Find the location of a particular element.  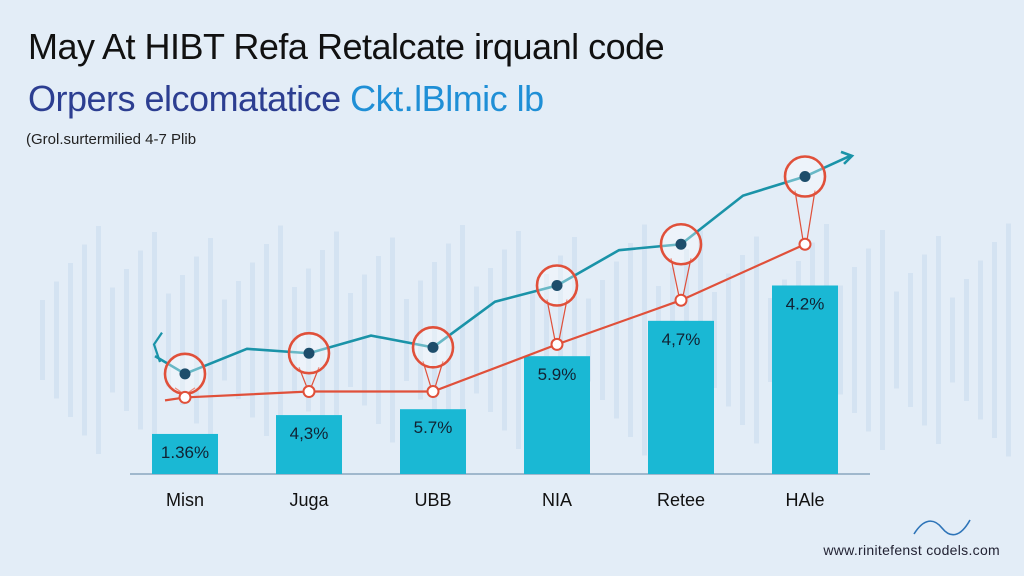

bar-value-label: 5.7% is located at coordinates (433, 427).